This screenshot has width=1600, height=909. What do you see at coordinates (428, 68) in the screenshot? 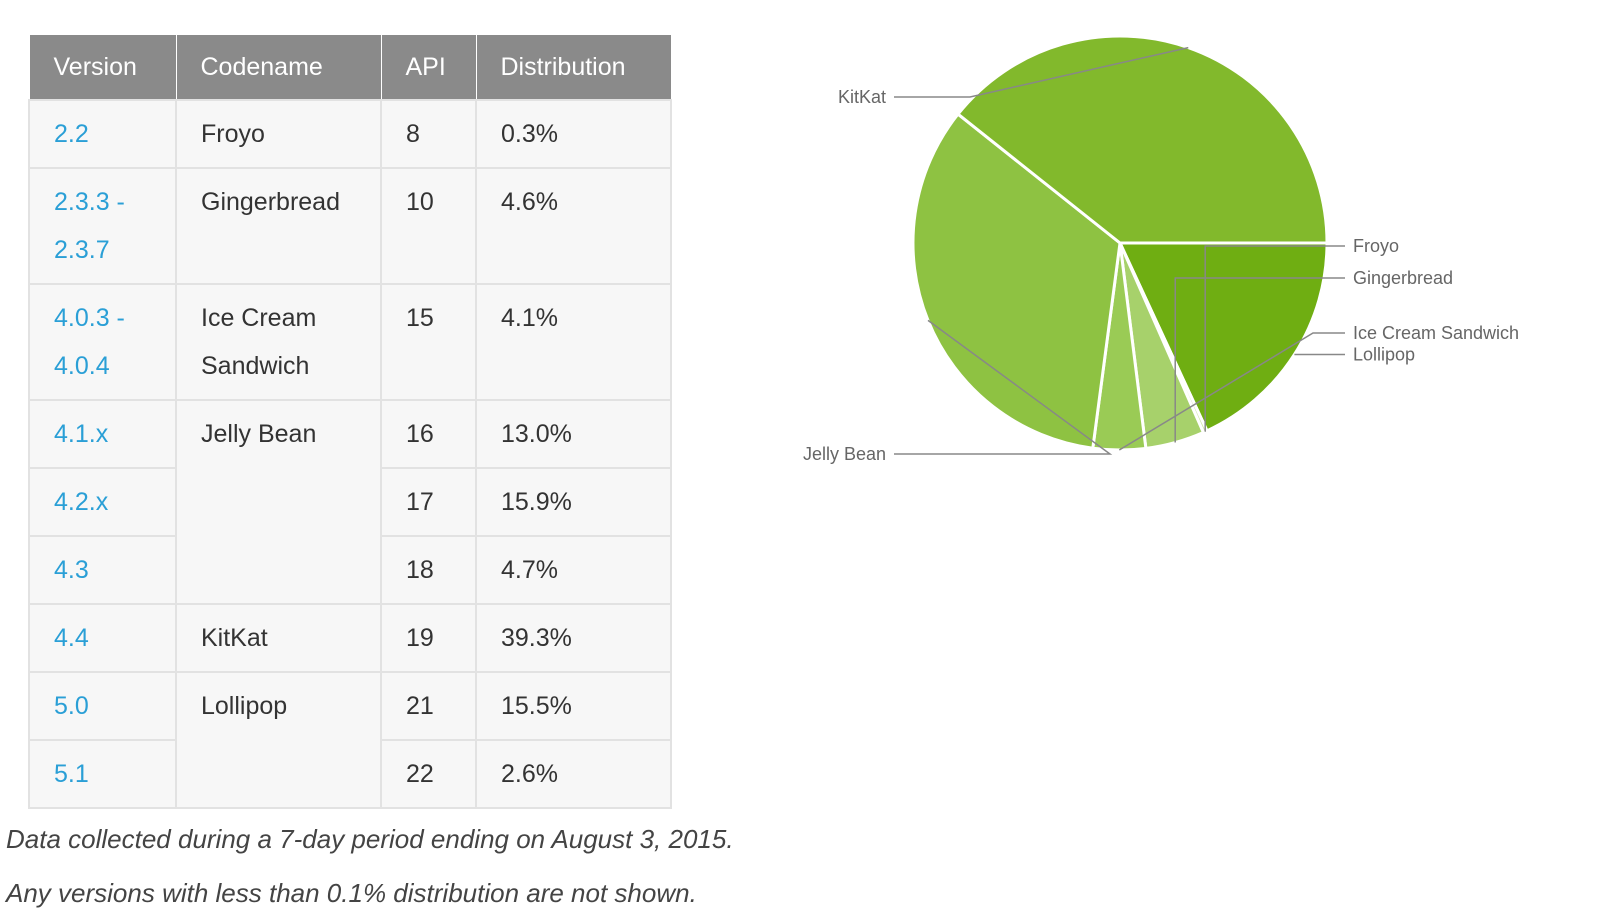
I see `header-api: API` at bounding box center [428, 68].